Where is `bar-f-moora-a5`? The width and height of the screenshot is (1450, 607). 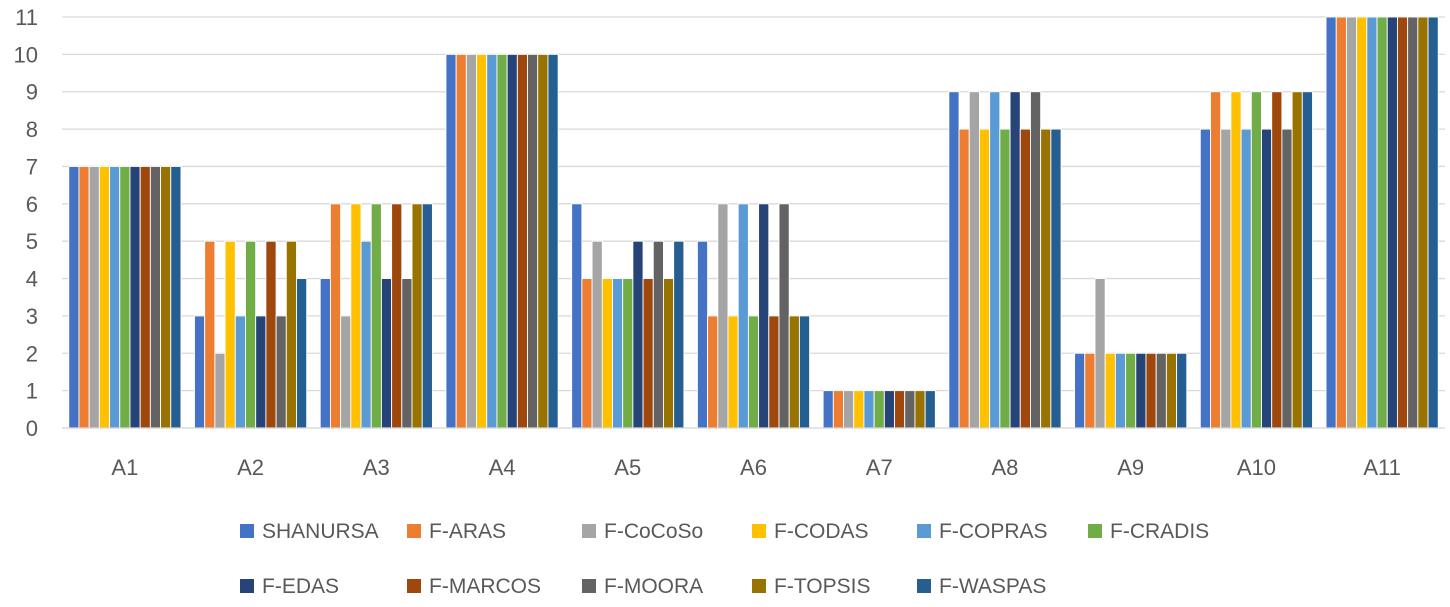 bar-f-moora-a5 is located at coordinates (658, 334).